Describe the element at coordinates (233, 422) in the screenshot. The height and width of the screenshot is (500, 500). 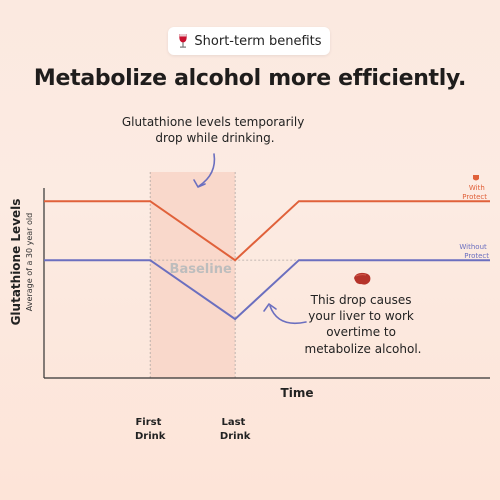
I see `x-tick-last-line-1: Last` at that location.